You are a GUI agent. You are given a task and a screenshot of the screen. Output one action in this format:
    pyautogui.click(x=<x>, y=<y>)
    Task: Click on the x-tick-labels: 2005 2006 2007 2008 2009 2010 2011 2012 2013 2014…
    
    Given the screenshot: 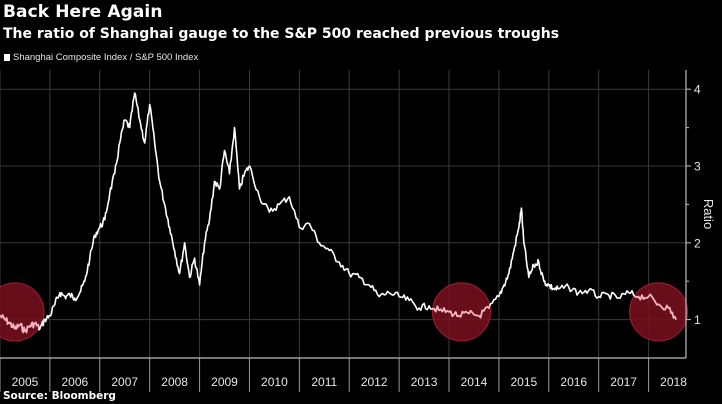 What is the action you would take?
    pyautogui.click(x=350, y=382)
    